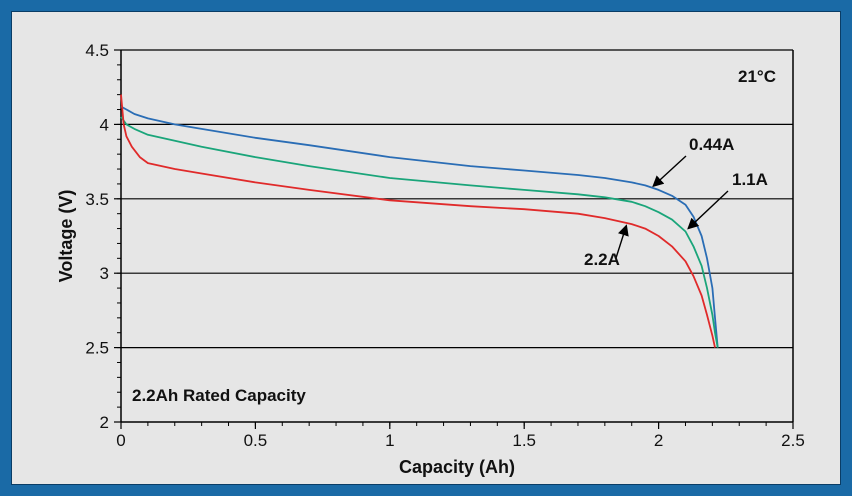  What do you see at coordinates (104, 124) in the screenshot?
I see `y-tick-label: 4` at bounding box center [104, 124].